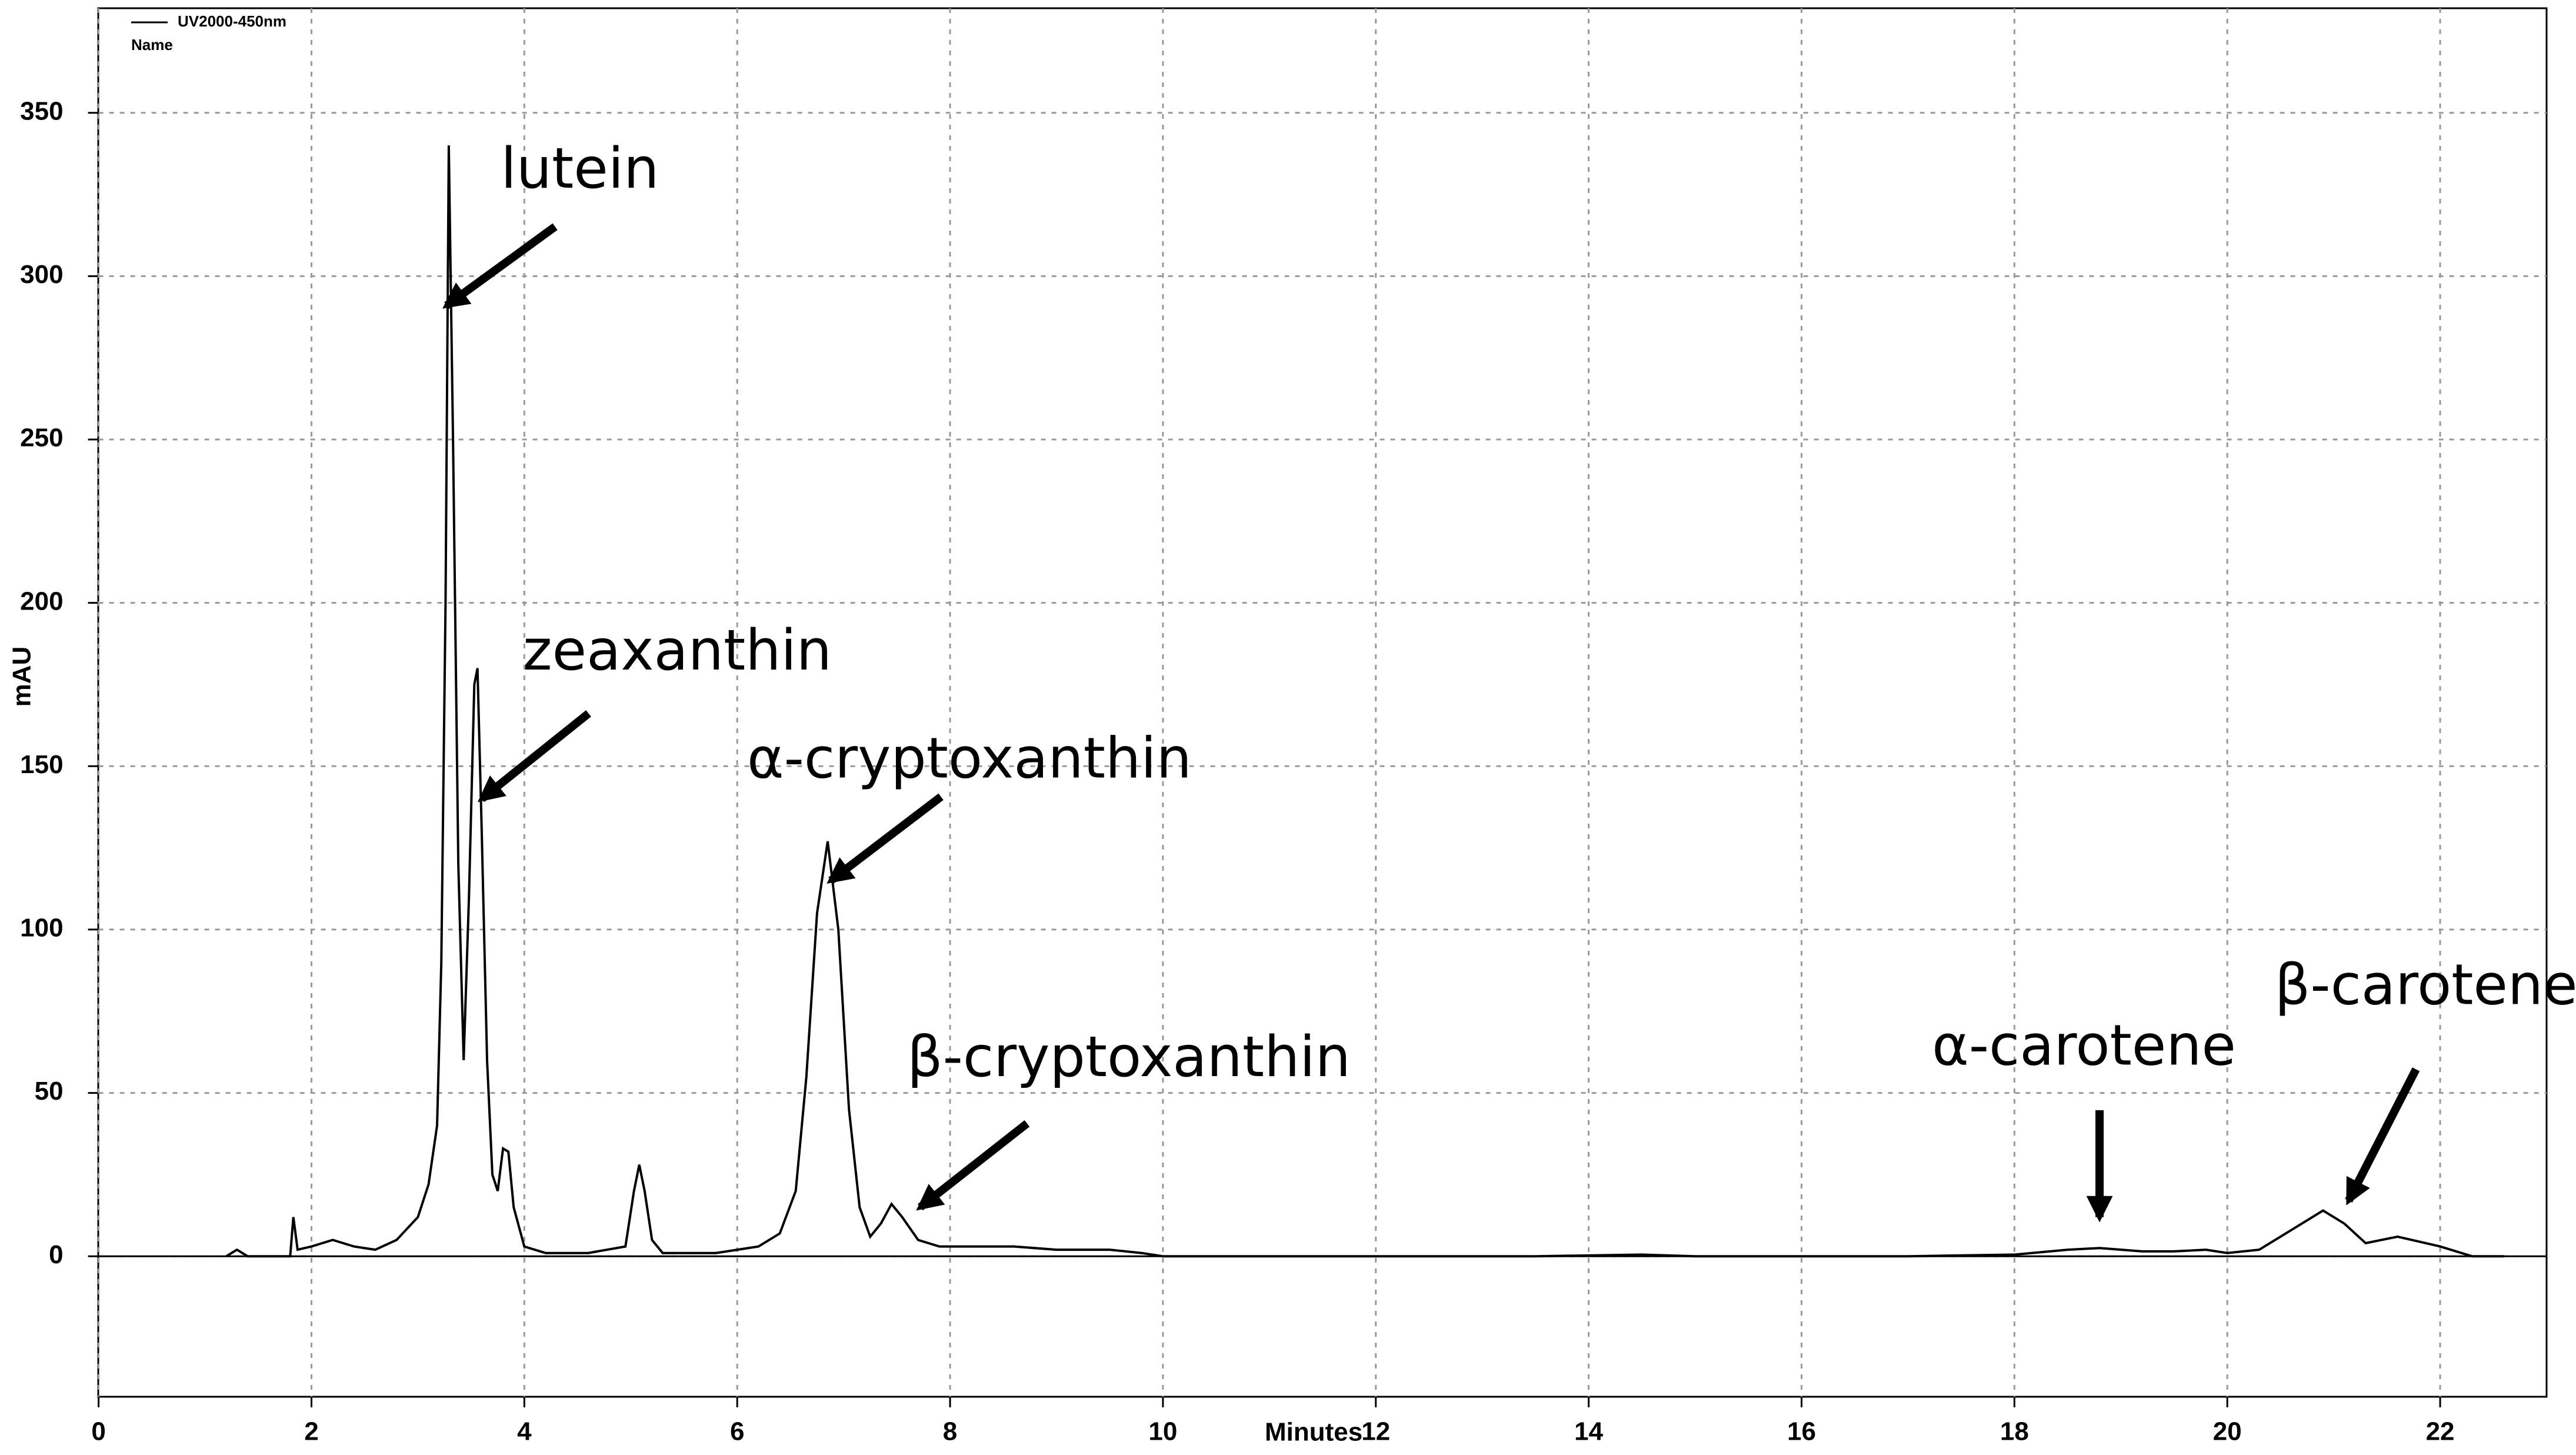 The image size is (2576, 1455). Describe the element at coordinates (1129, 1057) in the screenshot. I see `annotation-label: β-cryptoxanthin` at that location.